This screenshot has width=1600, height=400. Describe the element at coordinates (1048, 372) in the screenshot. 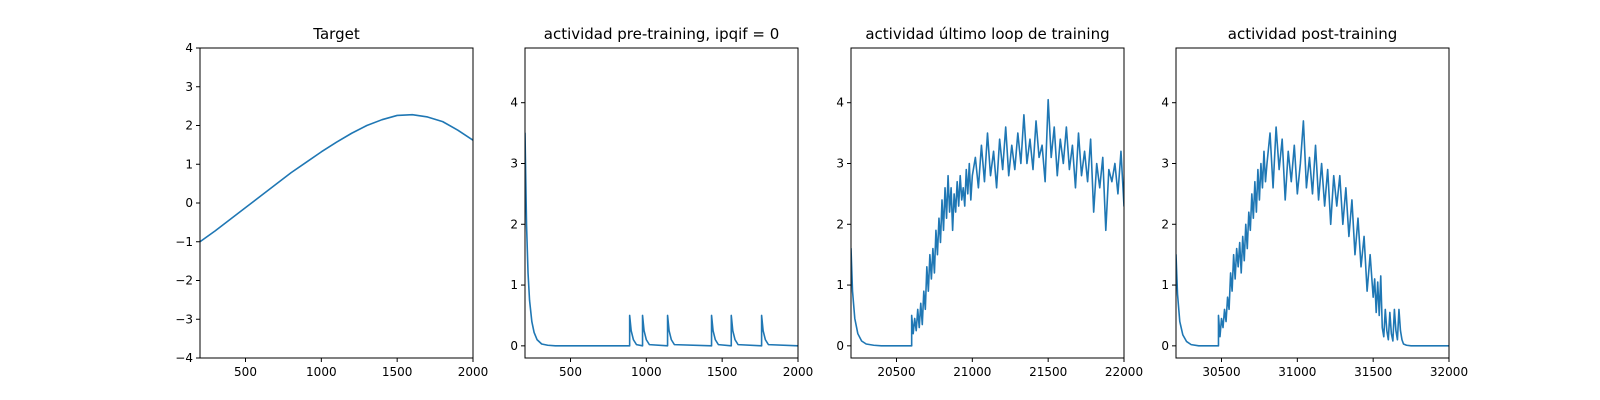

I see `x-tick-label: 21500` at that location.